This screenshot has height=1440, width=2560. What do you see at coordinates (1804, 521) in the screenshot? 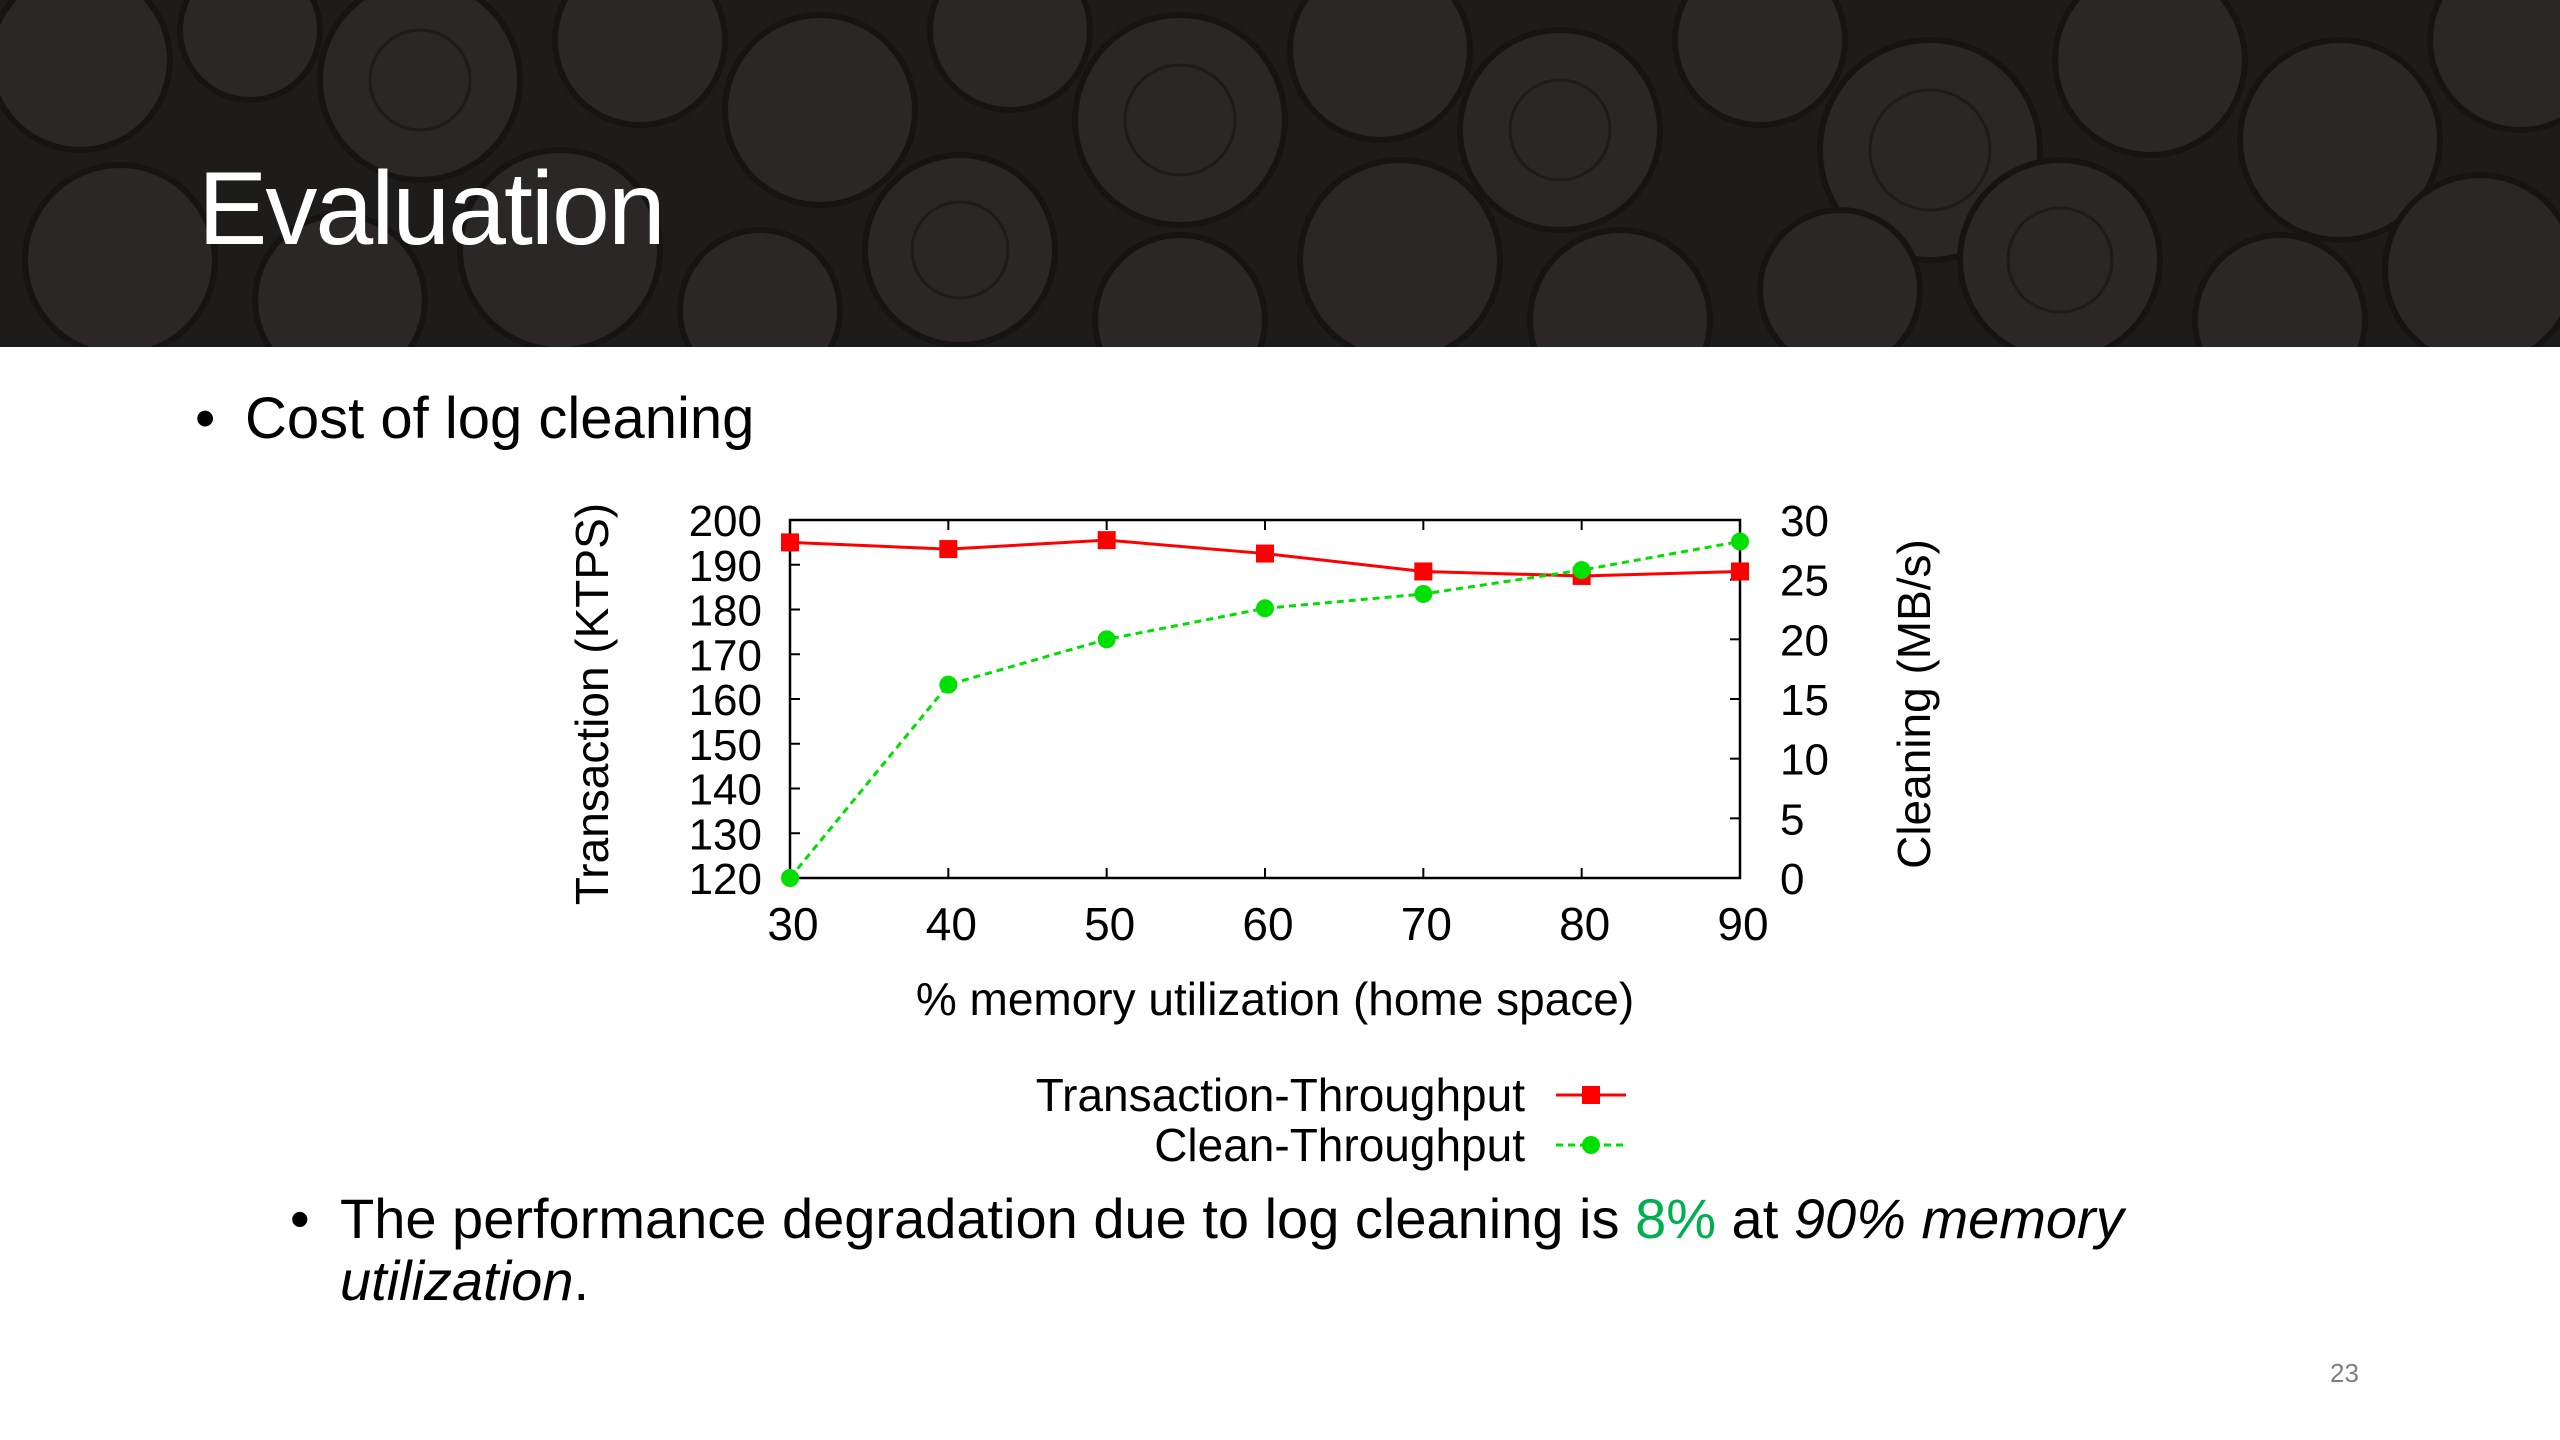
I see `y2-tick-label: 30` at bounding box center [1804, 521].